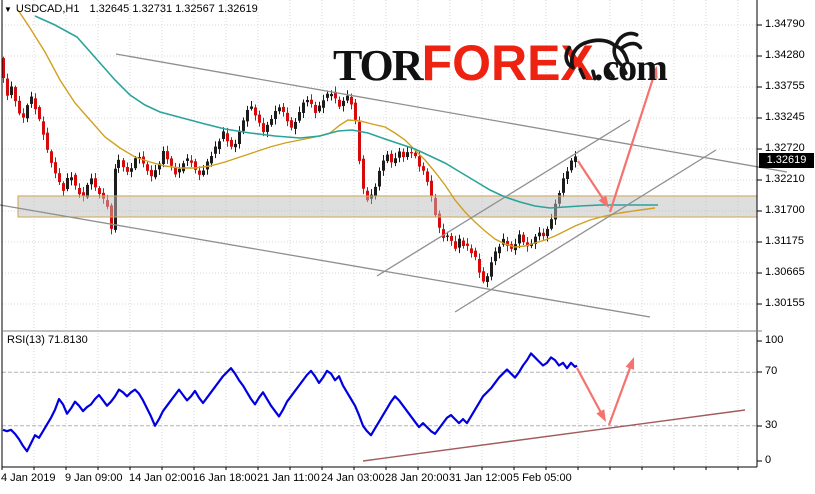 The width and height of the screenshot is (815, 494). I want to click on rsi-indicator-label: RSI(13) 71.8130, so click(47, 340).